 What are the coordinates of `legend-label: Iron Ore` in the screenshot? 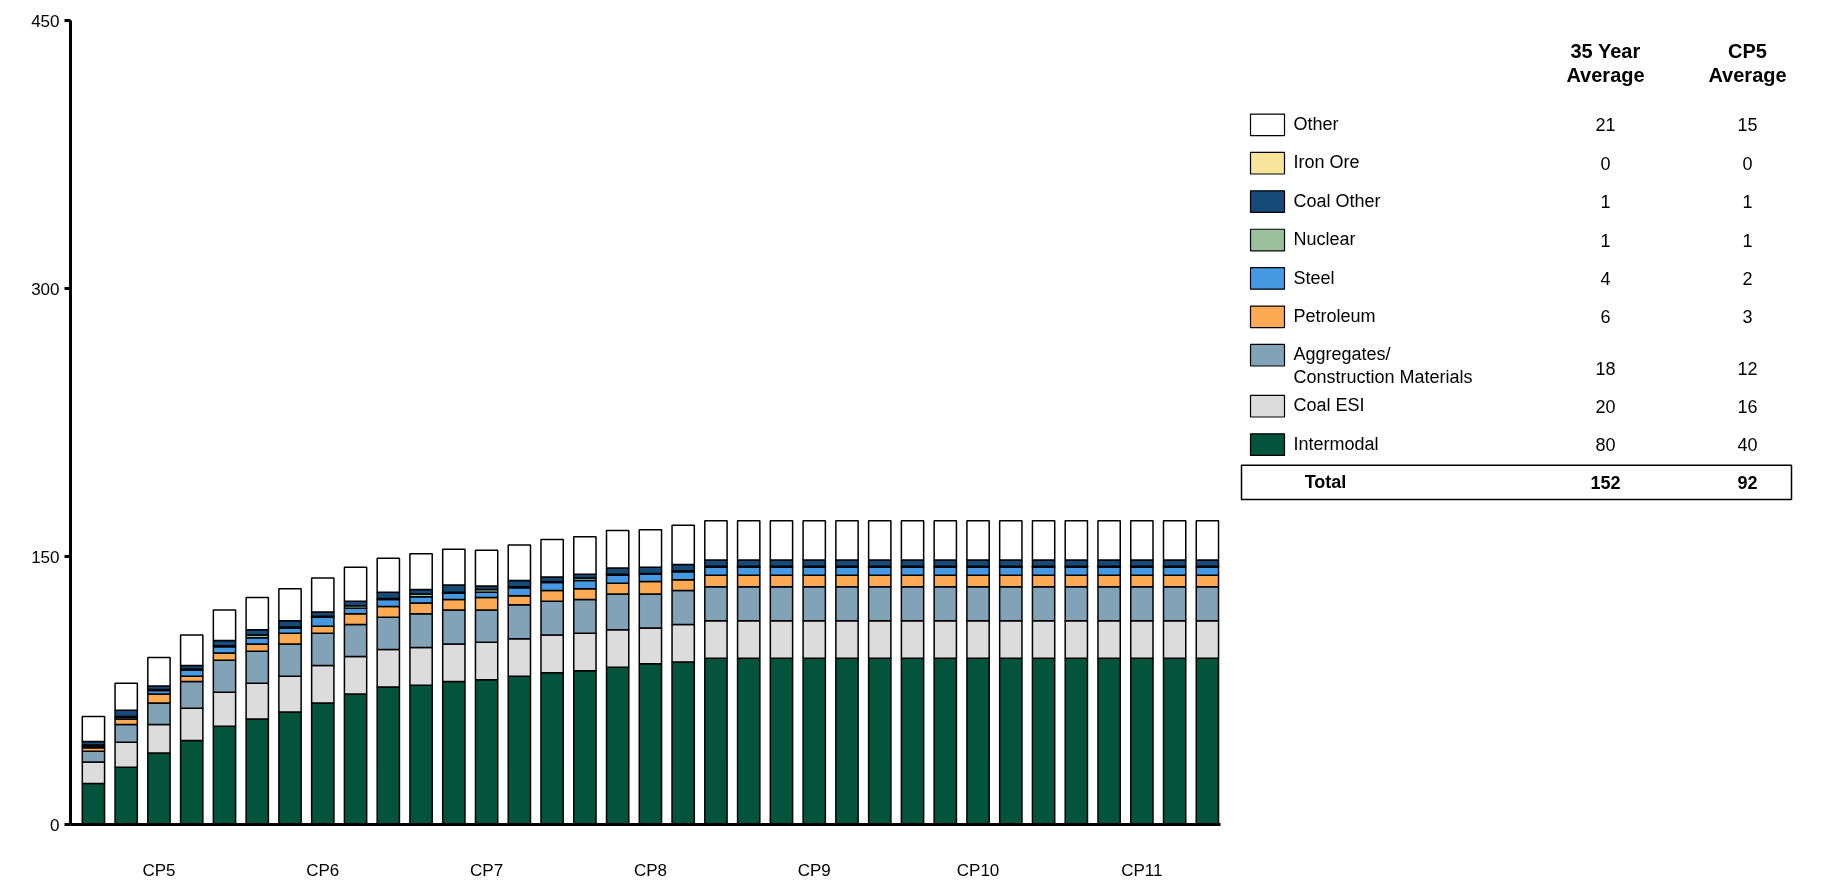 It's located at (1326, 162).